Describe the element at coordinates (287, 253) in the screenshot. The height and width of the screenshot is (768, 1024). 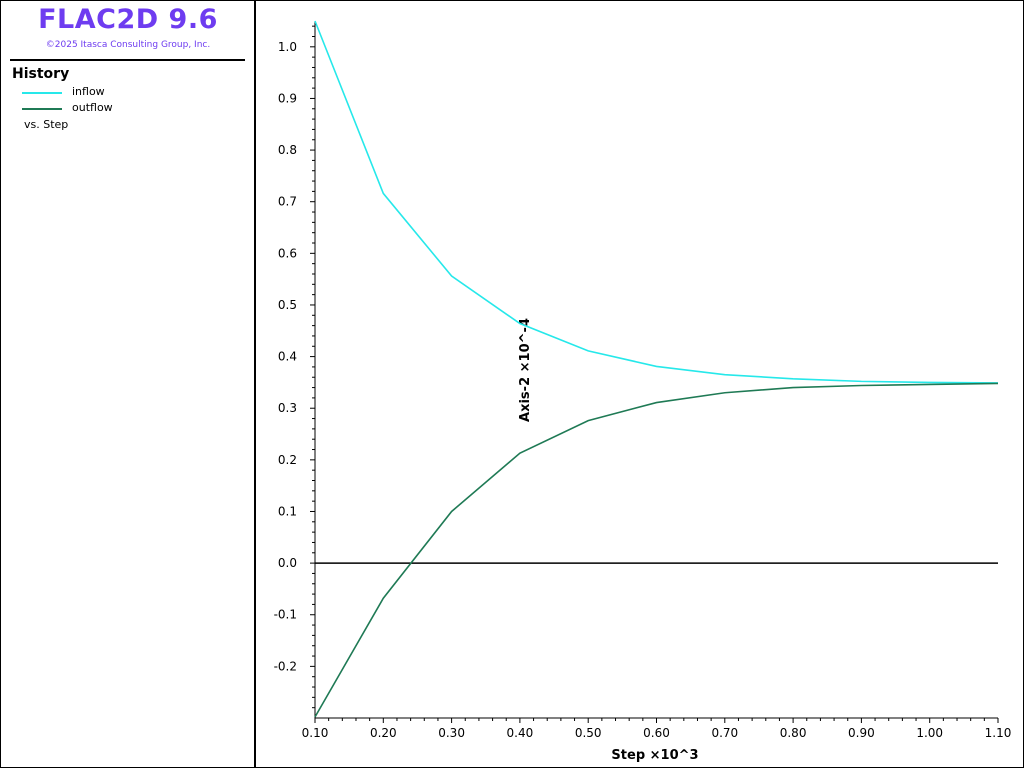
I see `y-tick-label: 0.6` at that location.